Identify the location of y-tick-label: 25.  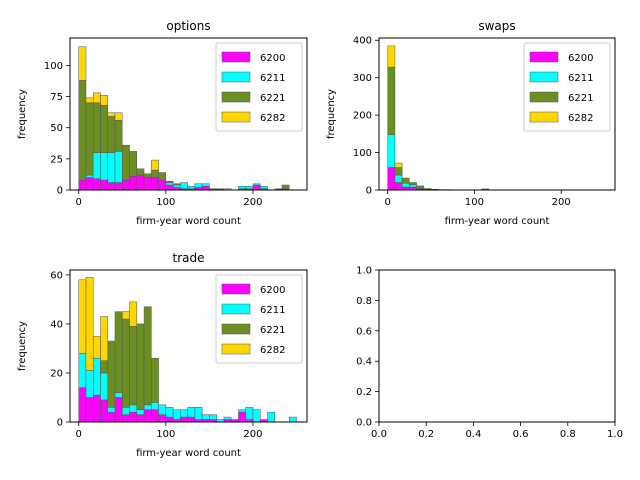
(56, 159).